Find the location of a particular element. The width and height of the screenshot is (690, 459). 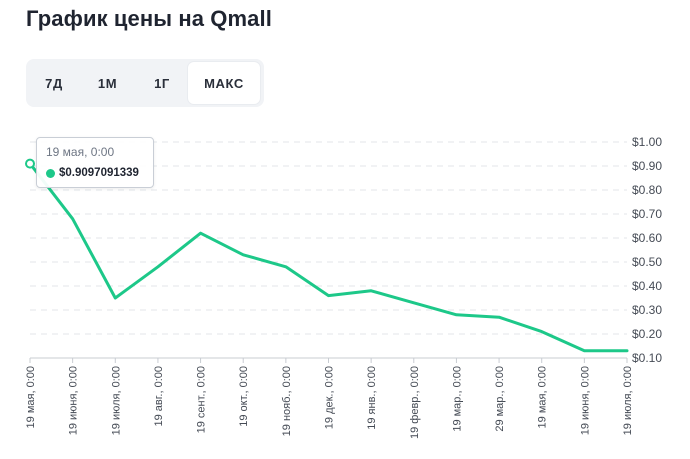

y-tick-label: $0.40 is located at coordinates (647, 286).